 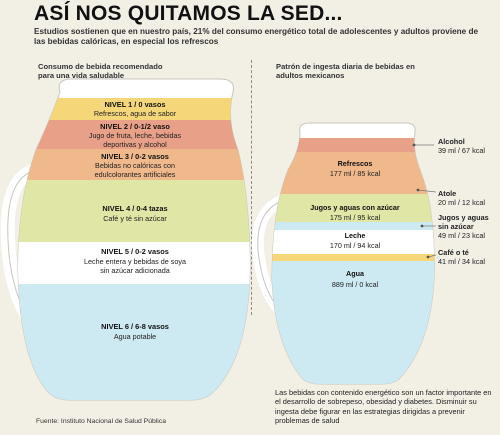 I want to click on leche-name: Leche, so click(x=355, y=235).